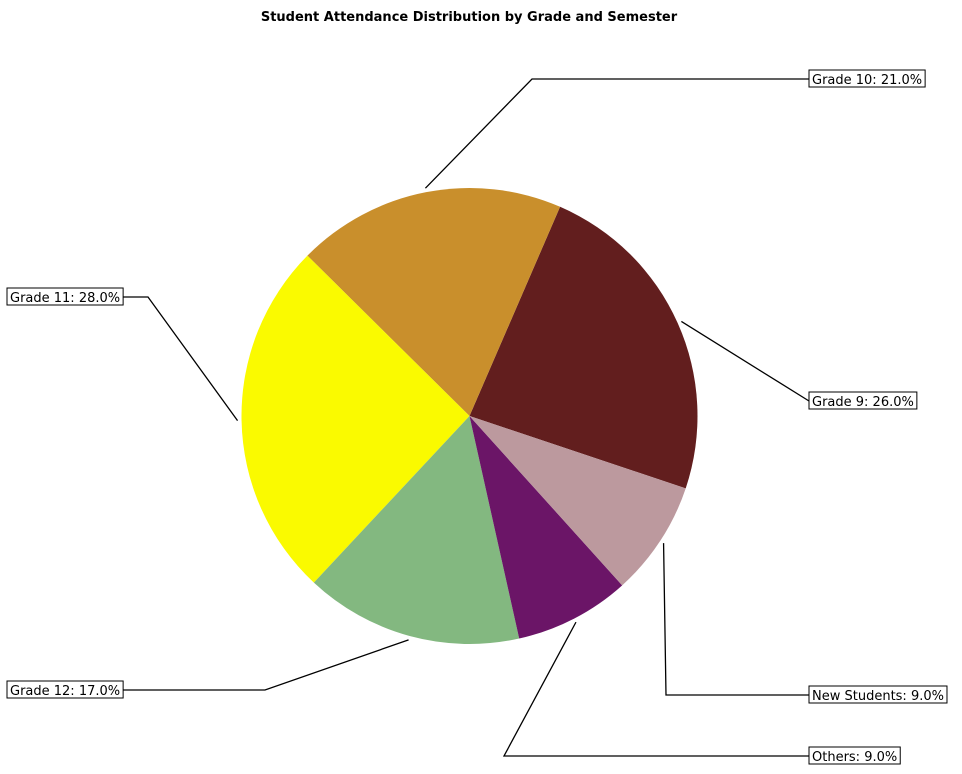 The height and width of the screenshot is (774, 962). I want to click on slice-label: Grade 11: 28.0%, so click(65, 296).